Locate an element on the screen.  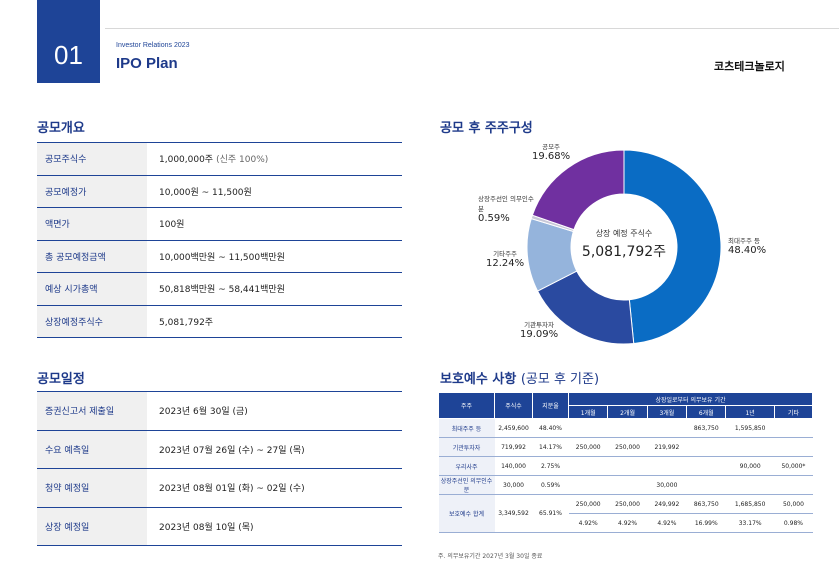
slice-label-public: 공모주 19.68% is located at coordinates (551, 151).